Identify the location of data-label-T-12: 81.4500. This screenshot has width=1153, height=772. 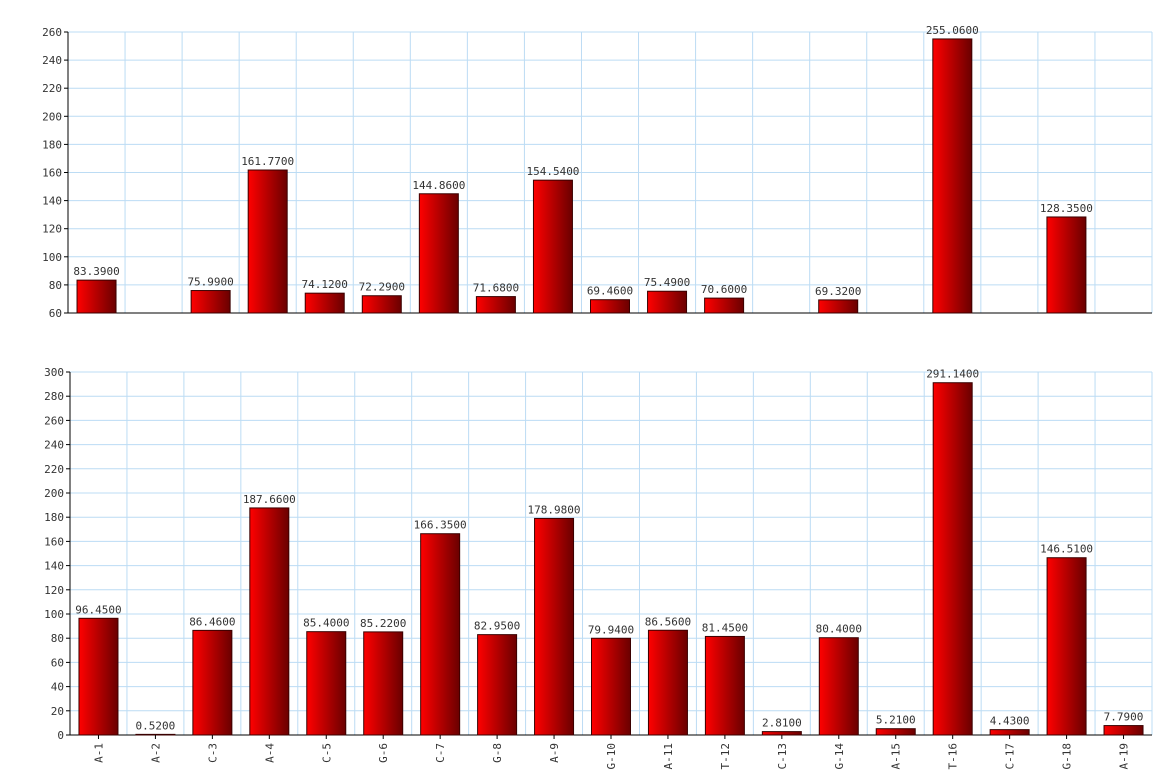
(725, 627).